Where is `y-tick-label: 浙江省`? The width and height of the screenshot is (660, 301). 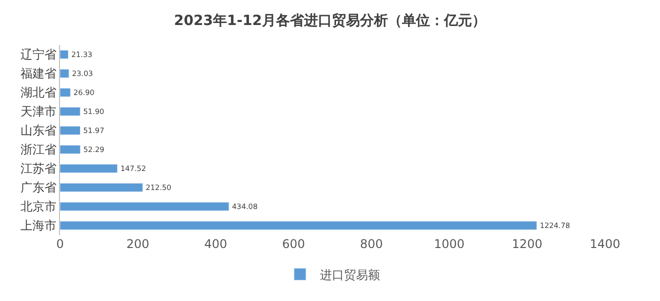
y-tick-label: 浙江省 is located at coordinates (38, 149).